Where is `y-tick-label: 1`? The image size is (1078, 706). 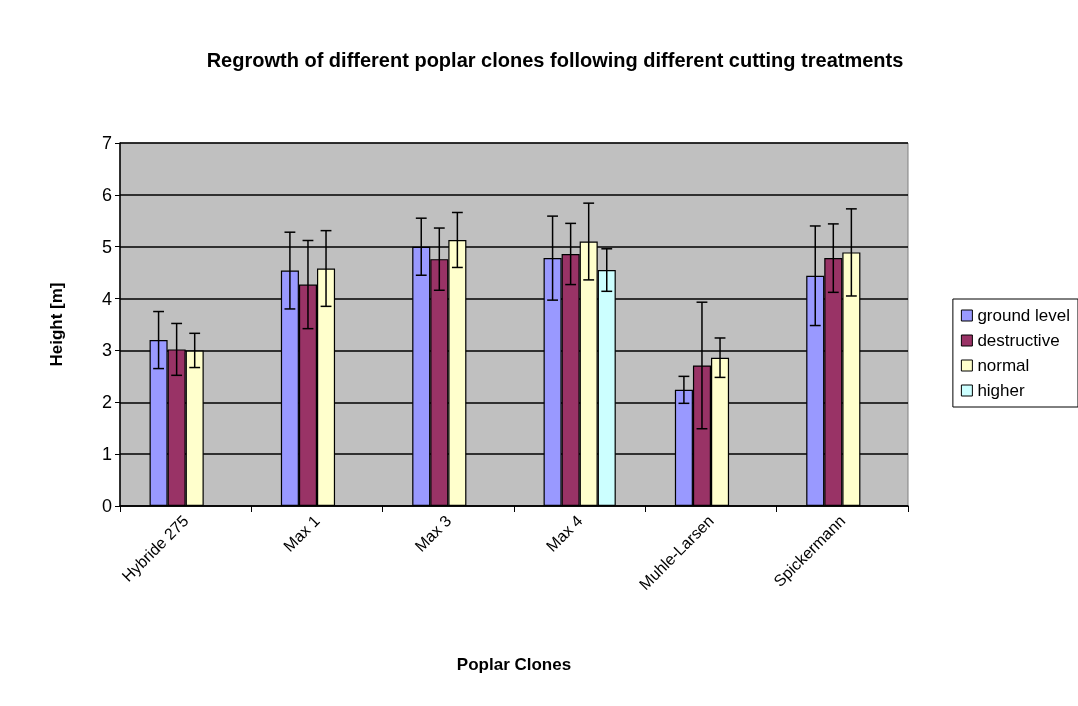 y-tick-label: 1 is located at coordinates (106, 454).